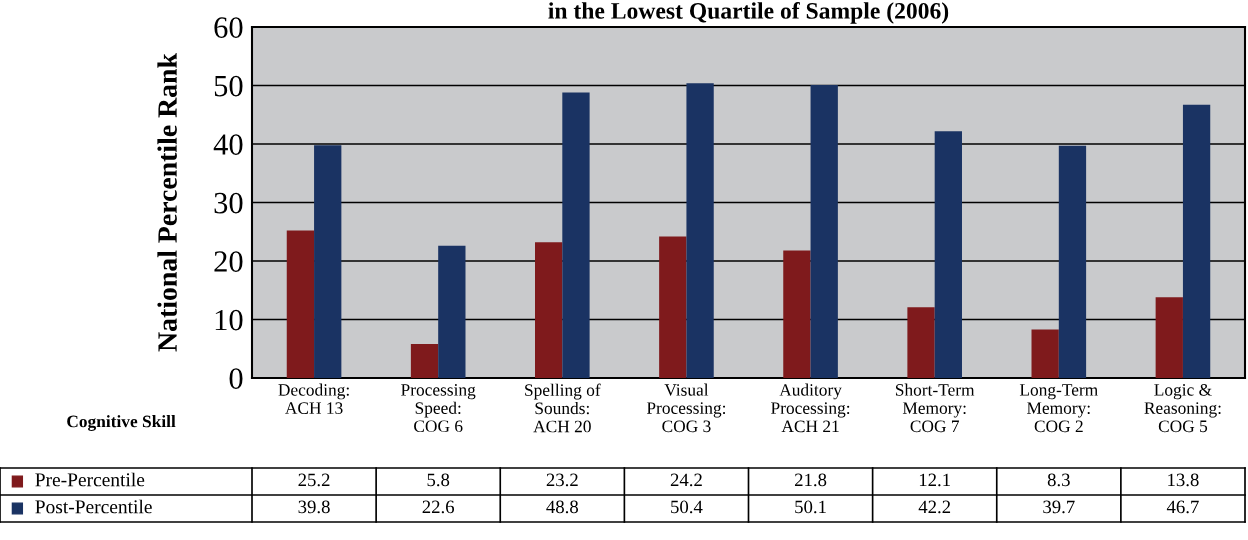 This screenshot has width=1248, height=540. Describe the element at coordinates (1183, 480) in the screenshot. I see `data-label: 13.8` at that location.